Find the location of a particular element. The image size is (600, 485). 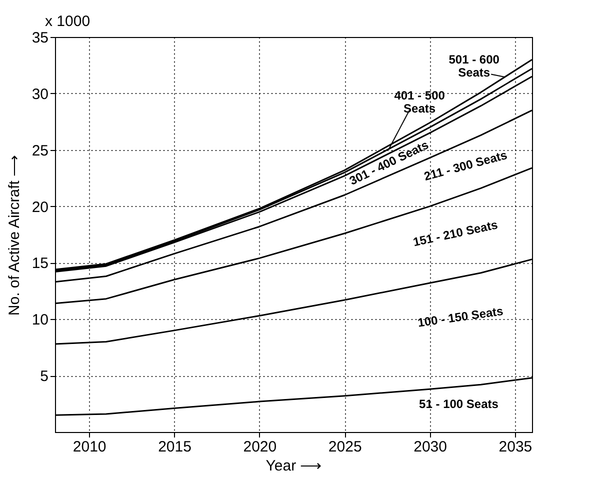

y-tick-label: 20 is located at coordinates (40, 207).